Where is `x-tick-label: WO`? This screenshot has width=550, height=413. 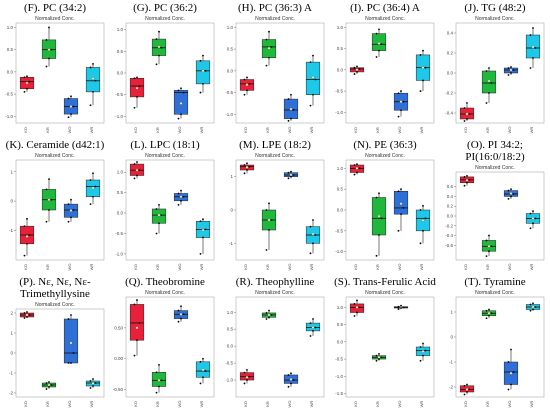
x-tick-label: WO is located at coordinates (69, 404).